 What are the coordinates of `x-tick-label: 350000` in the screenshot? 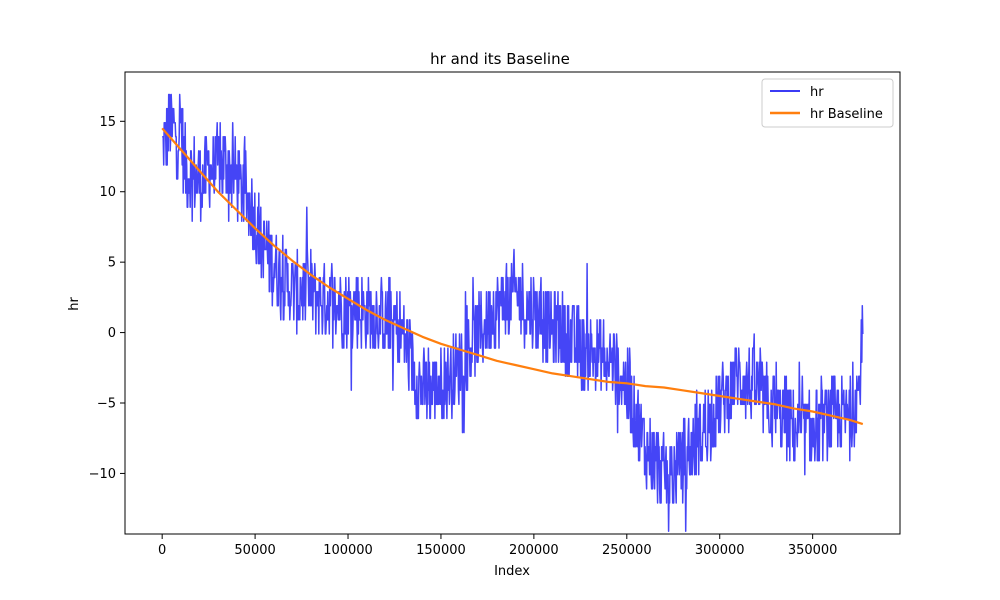 It's located at (813, 550).